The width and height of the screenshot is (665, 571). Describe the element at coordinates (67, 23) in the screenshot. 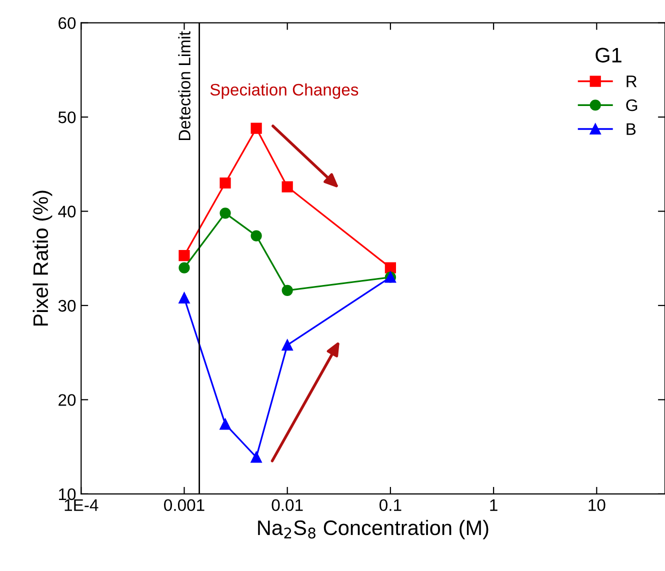

I see `y-tick-label: 60` at that location.